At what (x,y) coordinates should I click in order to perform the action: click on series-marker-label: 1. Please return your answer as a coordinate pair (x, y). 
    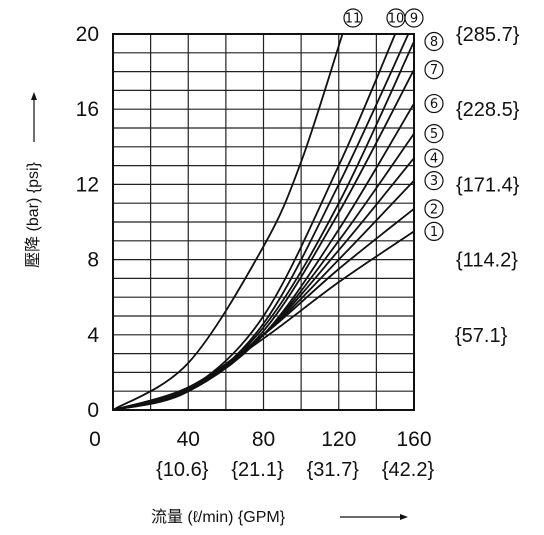
    Looking at the image, I should click on (434, 232).